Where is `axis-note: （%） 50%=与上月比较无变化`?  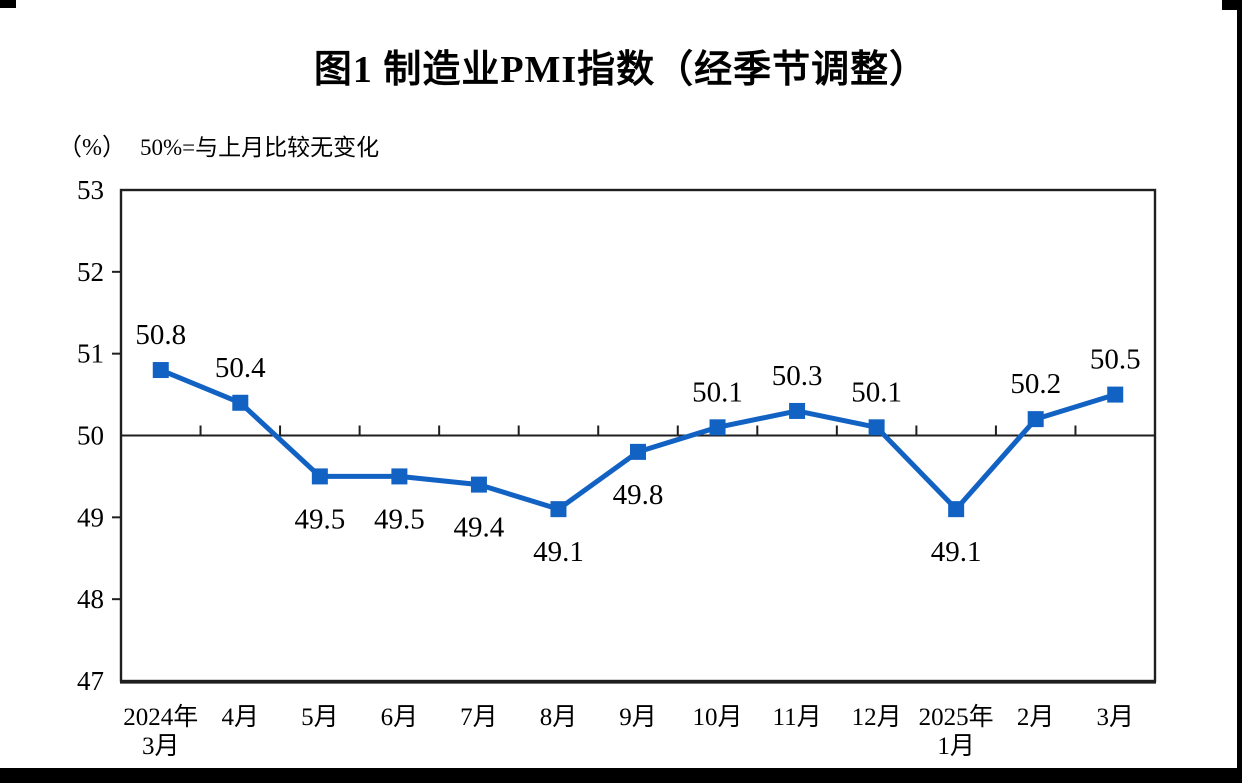
axis-note: （%） 50%=与上月比较无变化 is located at coordinates (218, 144).